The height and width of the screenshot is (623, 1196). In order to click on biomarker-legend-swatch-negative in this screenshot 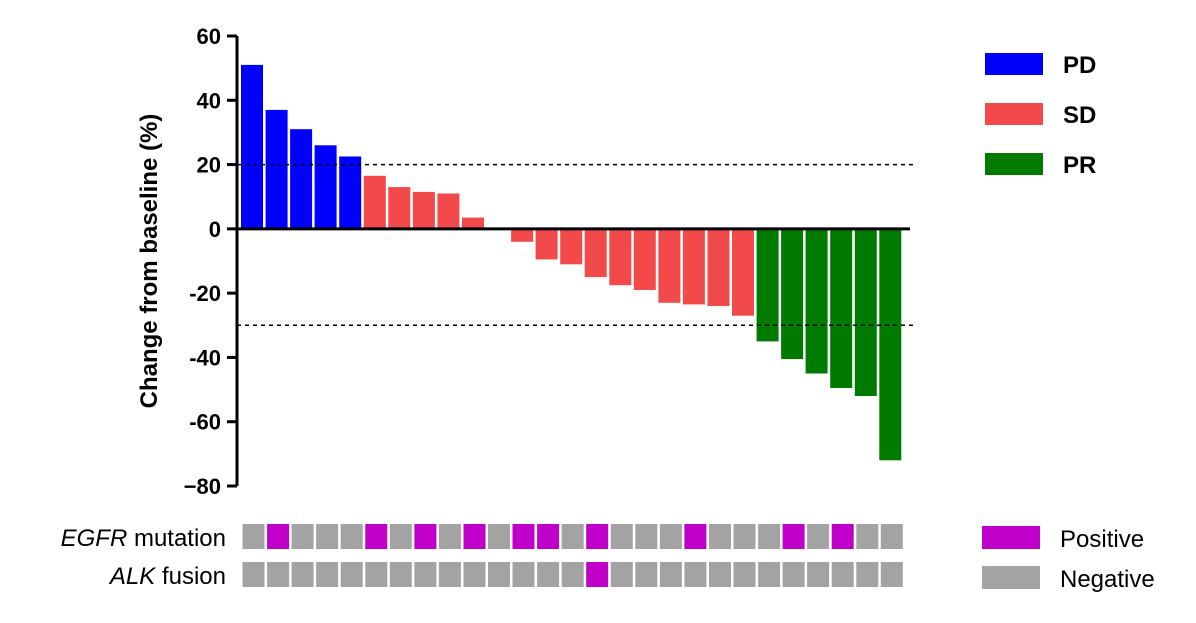, I will do `click(1011, 577)`.